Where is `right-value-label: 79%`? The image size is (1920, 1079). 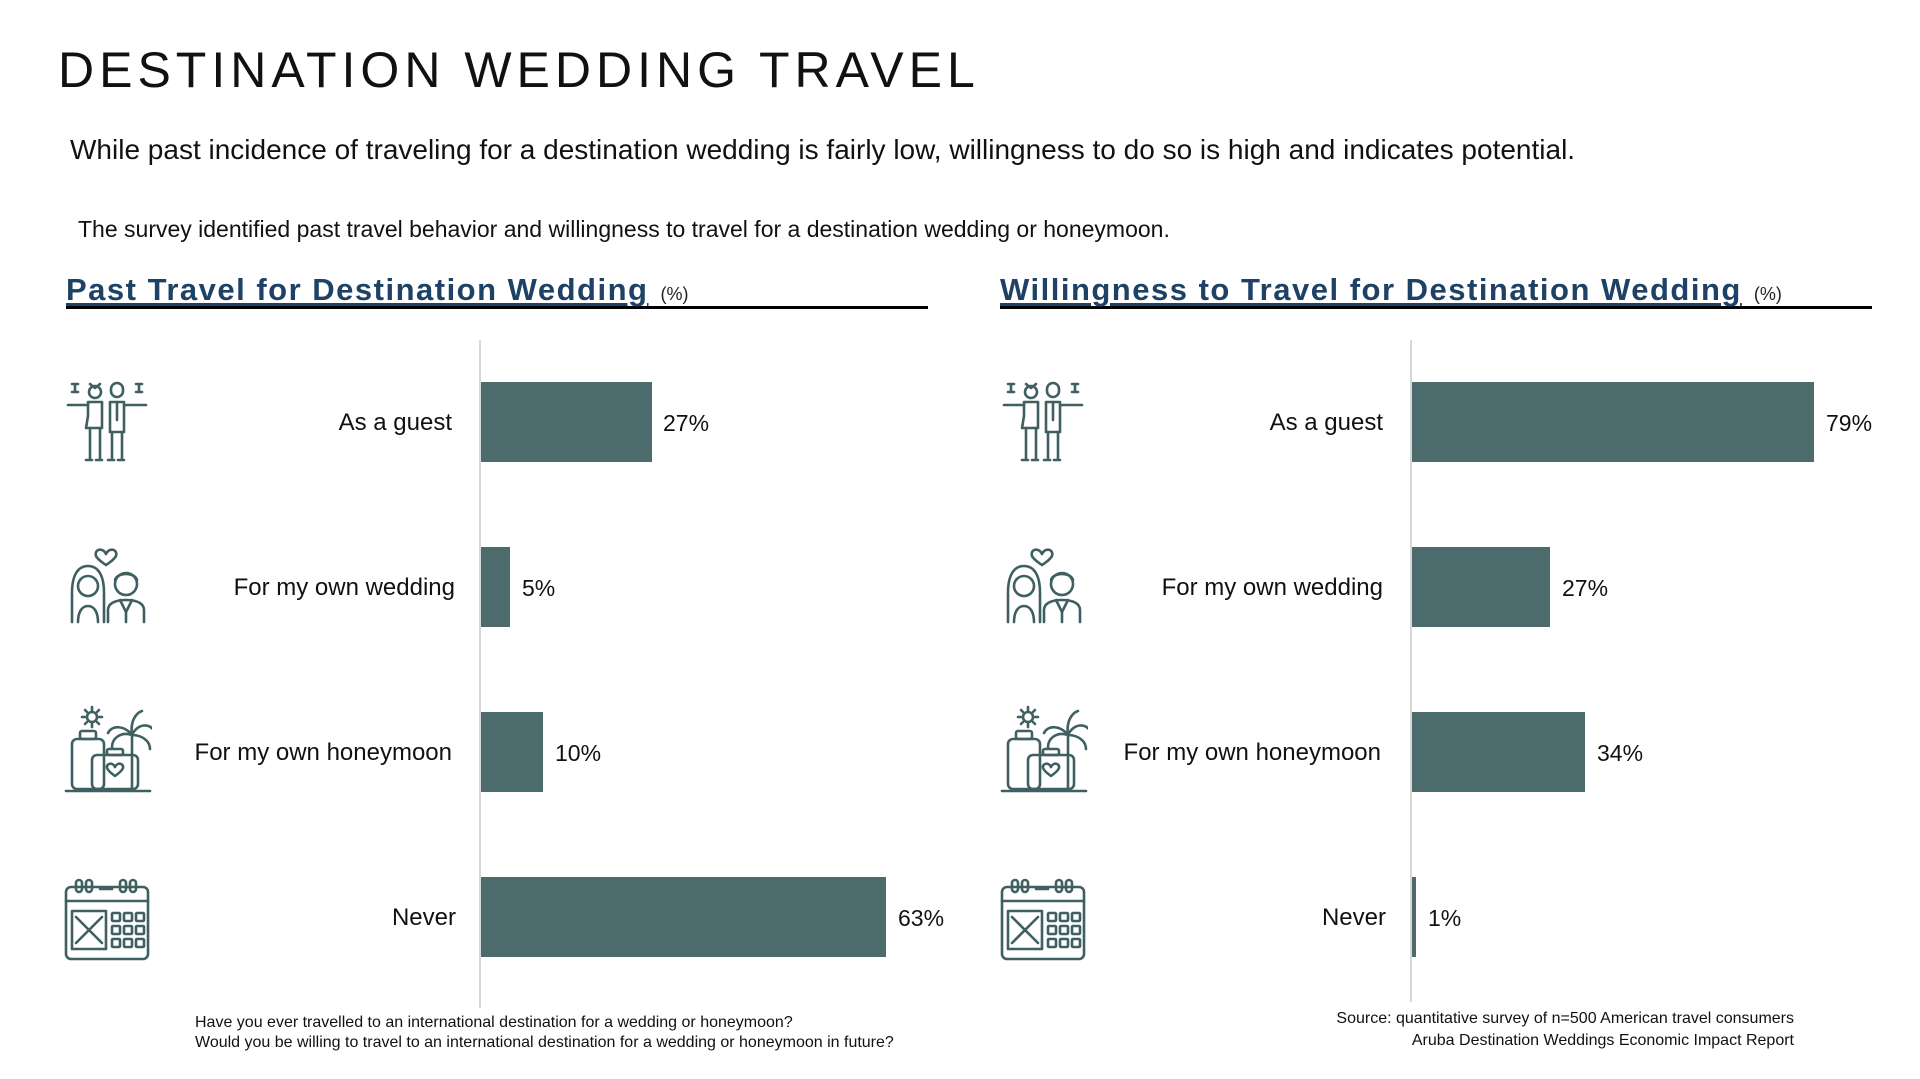 right-value-label: 79% is located at coordinates (1849, 423).